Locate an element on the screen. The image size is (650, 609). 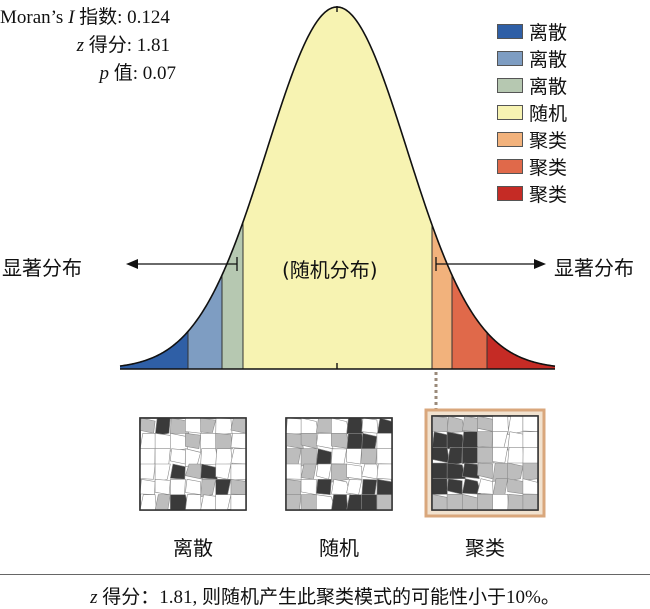
caption: z 得分：1.81, 则随机产生此聚类模式的可能性小于10%。 is located at coordinates (325, 591).